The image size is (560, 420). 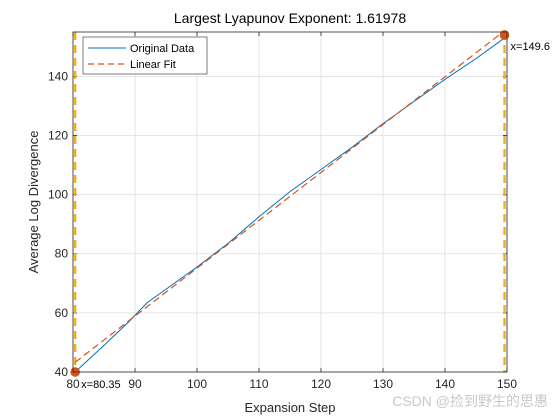 What do you see at coordinates (507, 384) in the screenshot?
I see `x-tick-label: 150` at bounding box center [507, 384].